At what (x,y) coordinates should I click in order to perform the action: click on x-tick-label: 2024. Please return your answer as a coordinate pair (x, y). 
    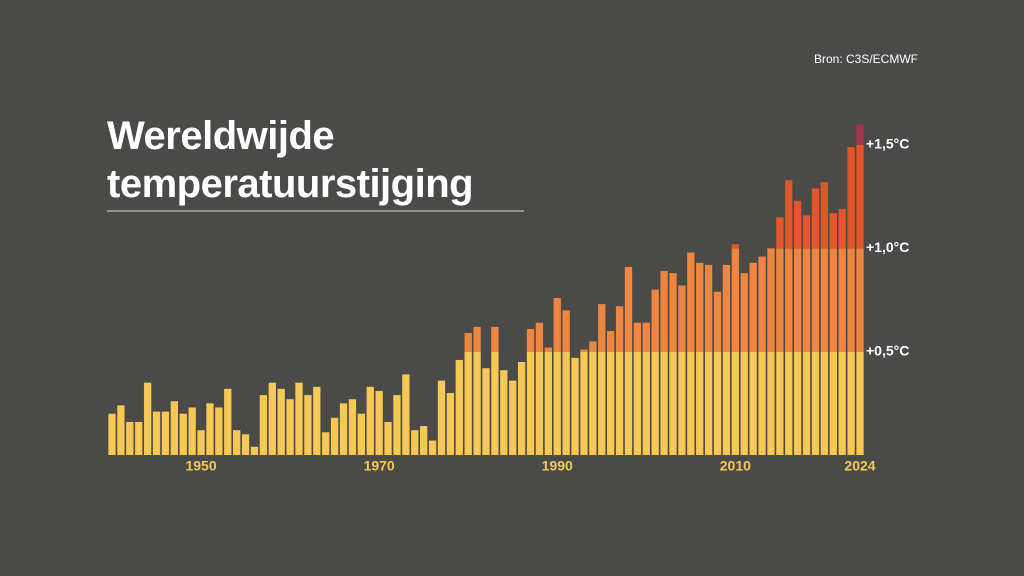
    Looking at the image, I should click on (859, 466).